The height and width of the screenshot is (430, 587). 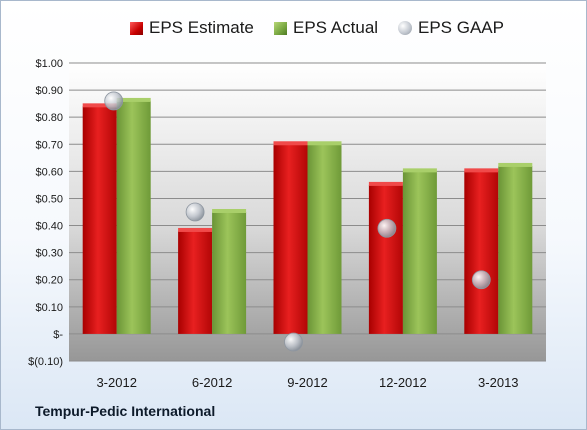 I want to click on y-tick-label: $0.10, so click(x=49, y=308).